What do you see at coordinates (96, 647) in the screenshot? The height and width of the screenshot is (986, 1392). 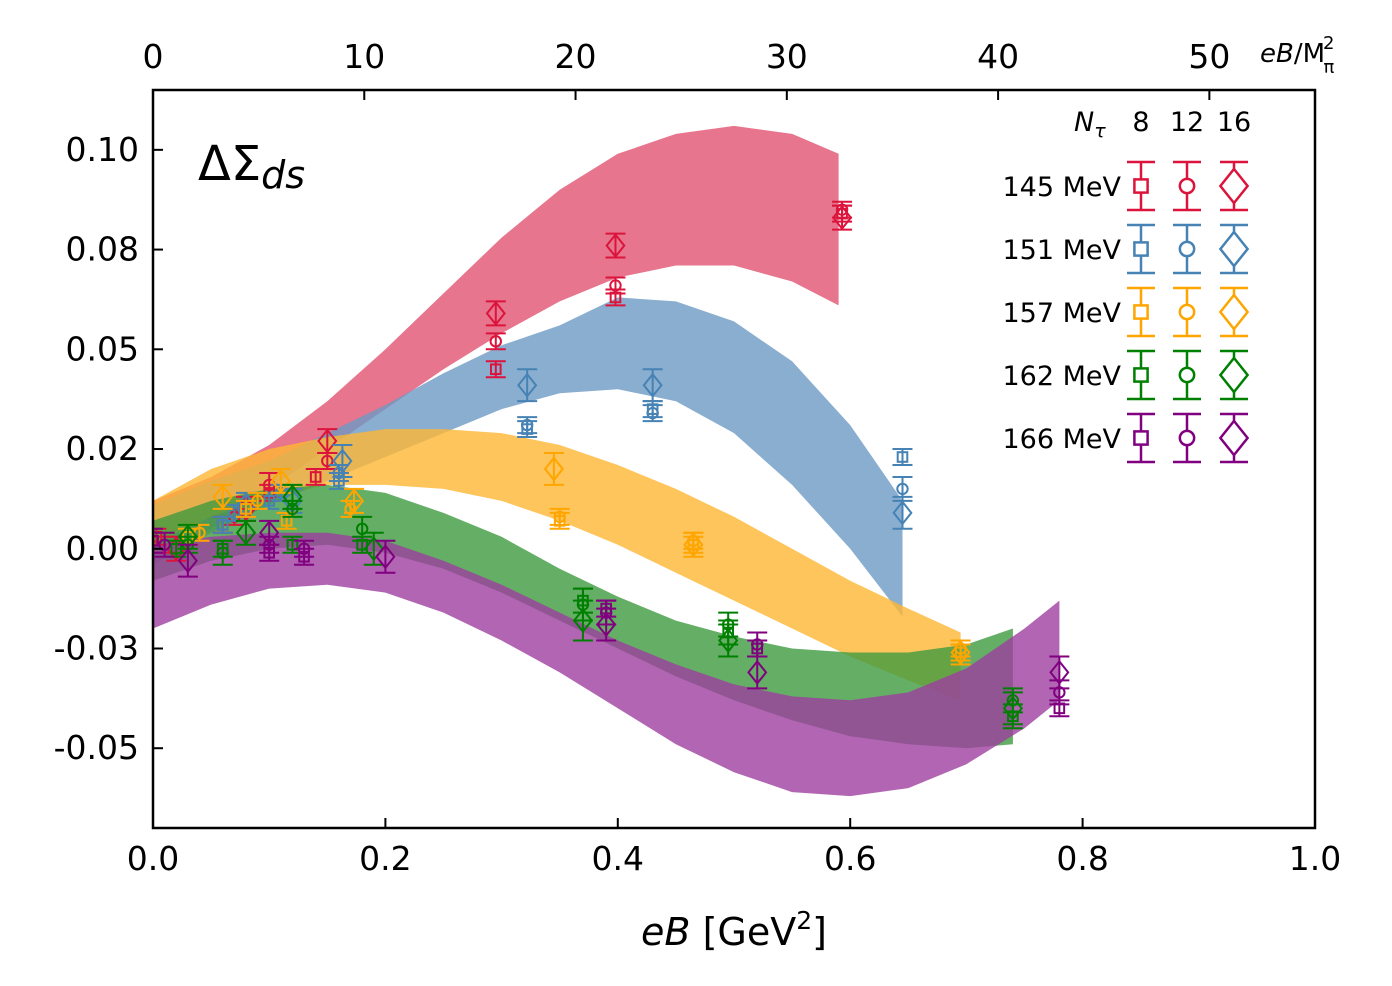 I see `y-tick-label: -0.03` at bounding box center [96, 647].